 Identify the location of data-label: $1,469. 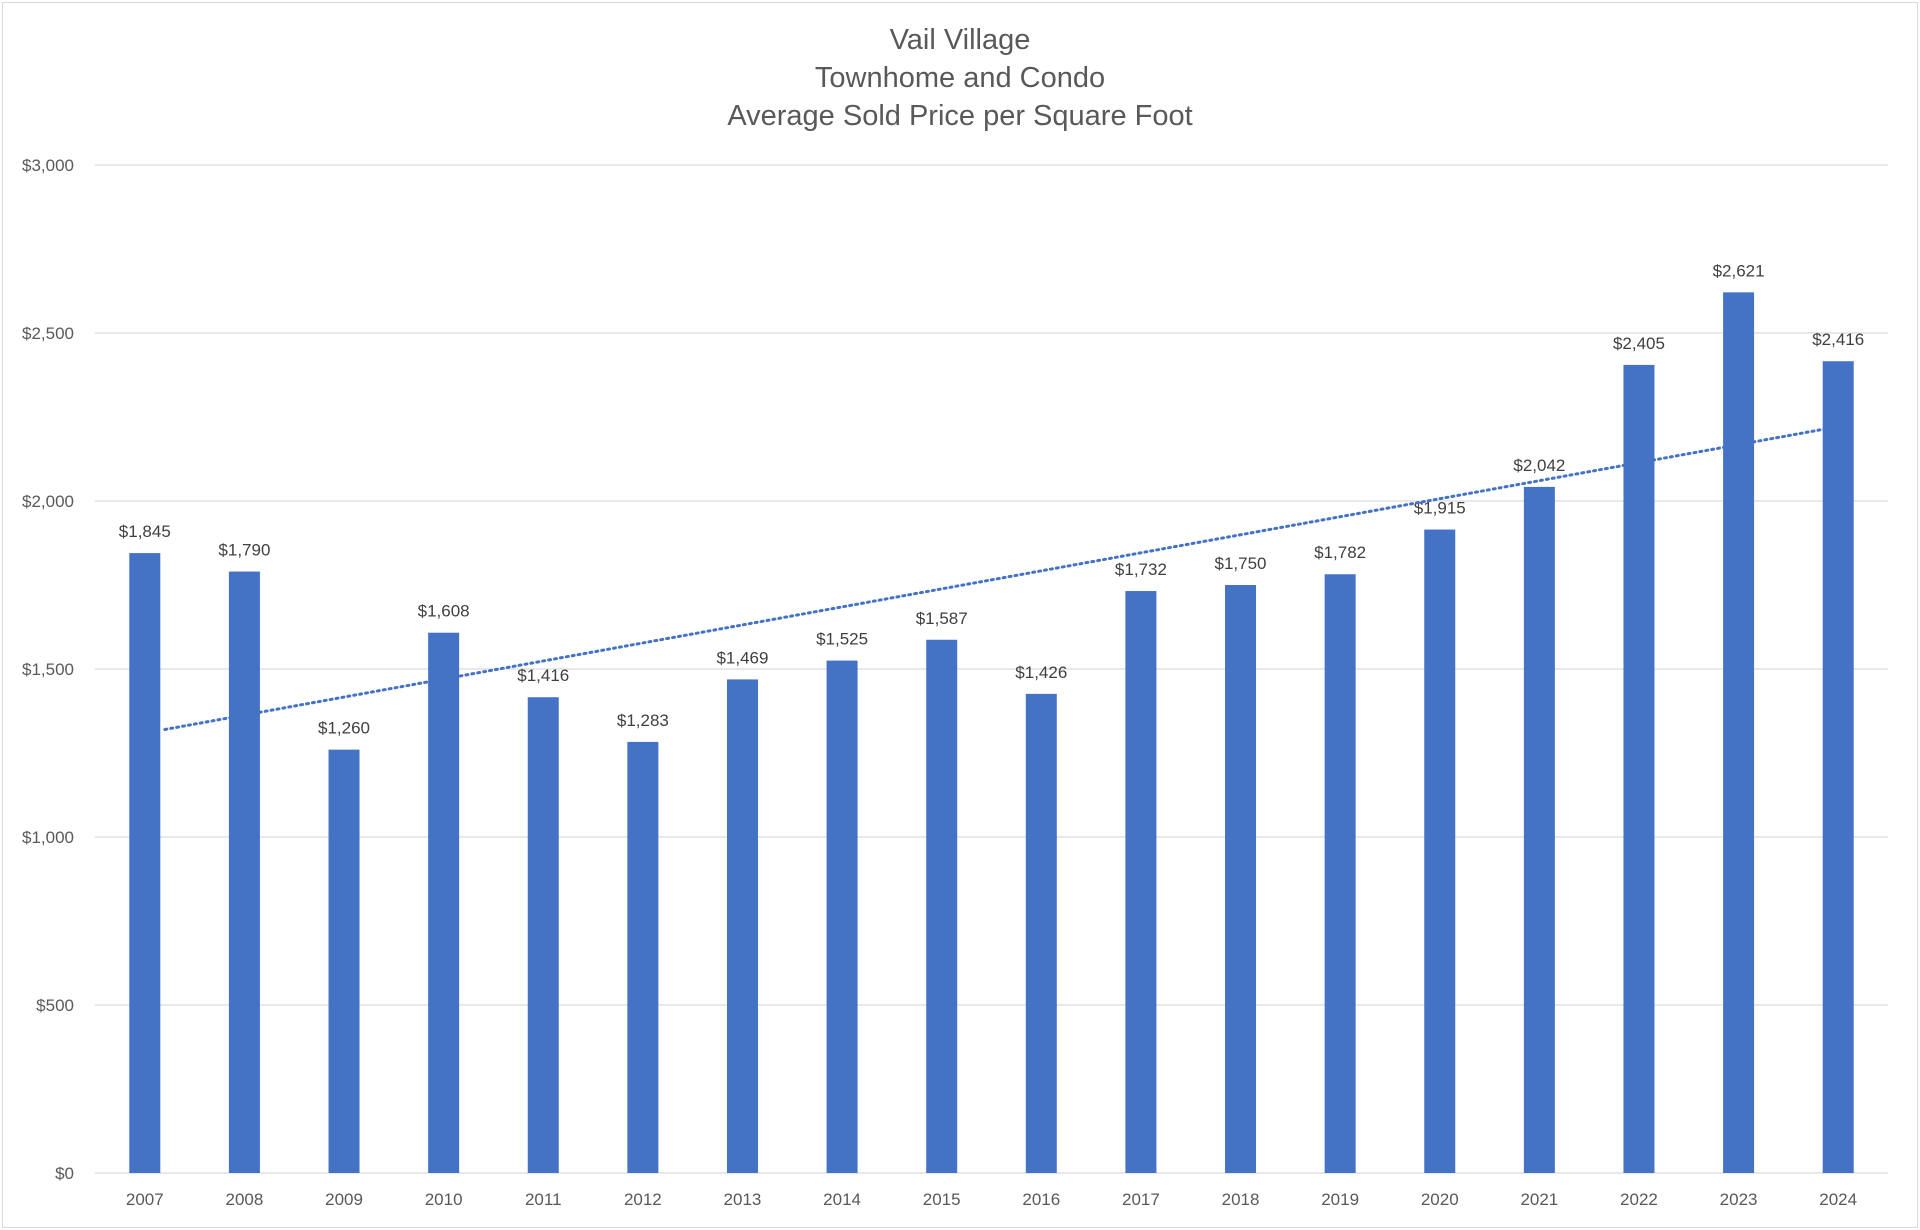
(742, 657).